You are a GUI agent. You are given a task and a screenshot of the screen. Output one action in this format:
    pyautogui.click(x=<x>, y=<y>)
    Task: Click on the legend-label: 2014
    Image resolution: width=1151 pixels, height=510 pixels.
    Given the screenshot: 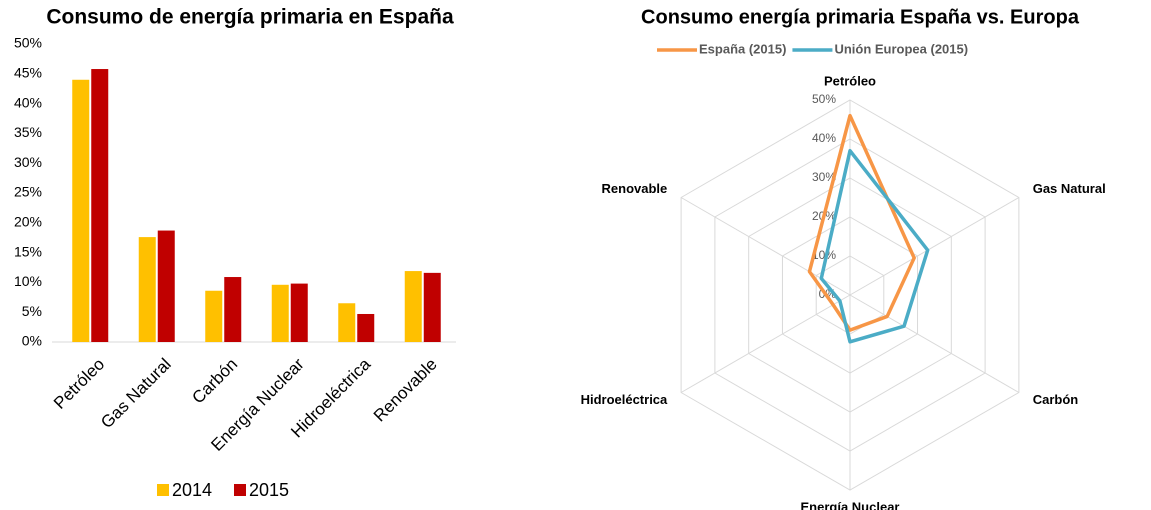 What is the action you would take?
    pyautogui.click(x=192, y=490)
    